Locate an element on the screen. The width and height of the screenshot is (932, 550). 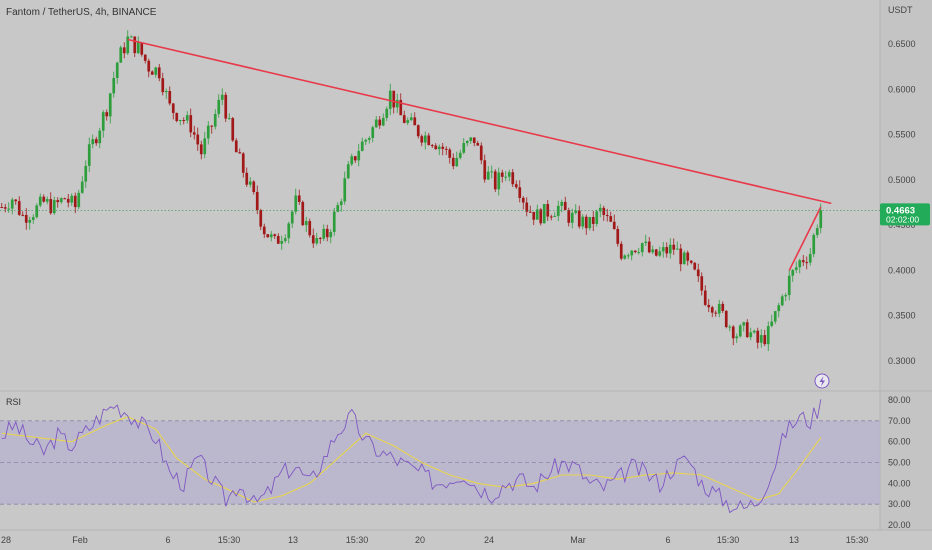
price-tick-label: 0.3500 is located at coordinates (902, 316).